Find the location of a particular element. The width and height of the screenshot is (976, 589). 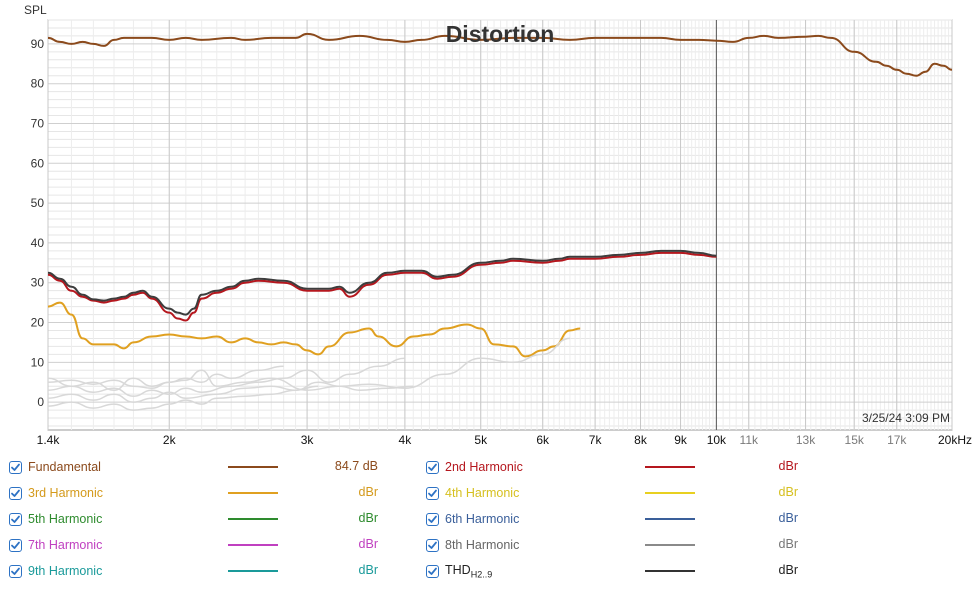

x-tick-label: 11k is located at coordinates (749, 440).